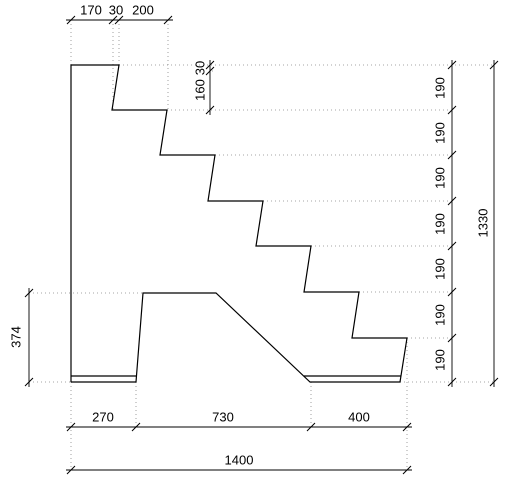  I want to click on dim-label: 170, so click(91, 9).